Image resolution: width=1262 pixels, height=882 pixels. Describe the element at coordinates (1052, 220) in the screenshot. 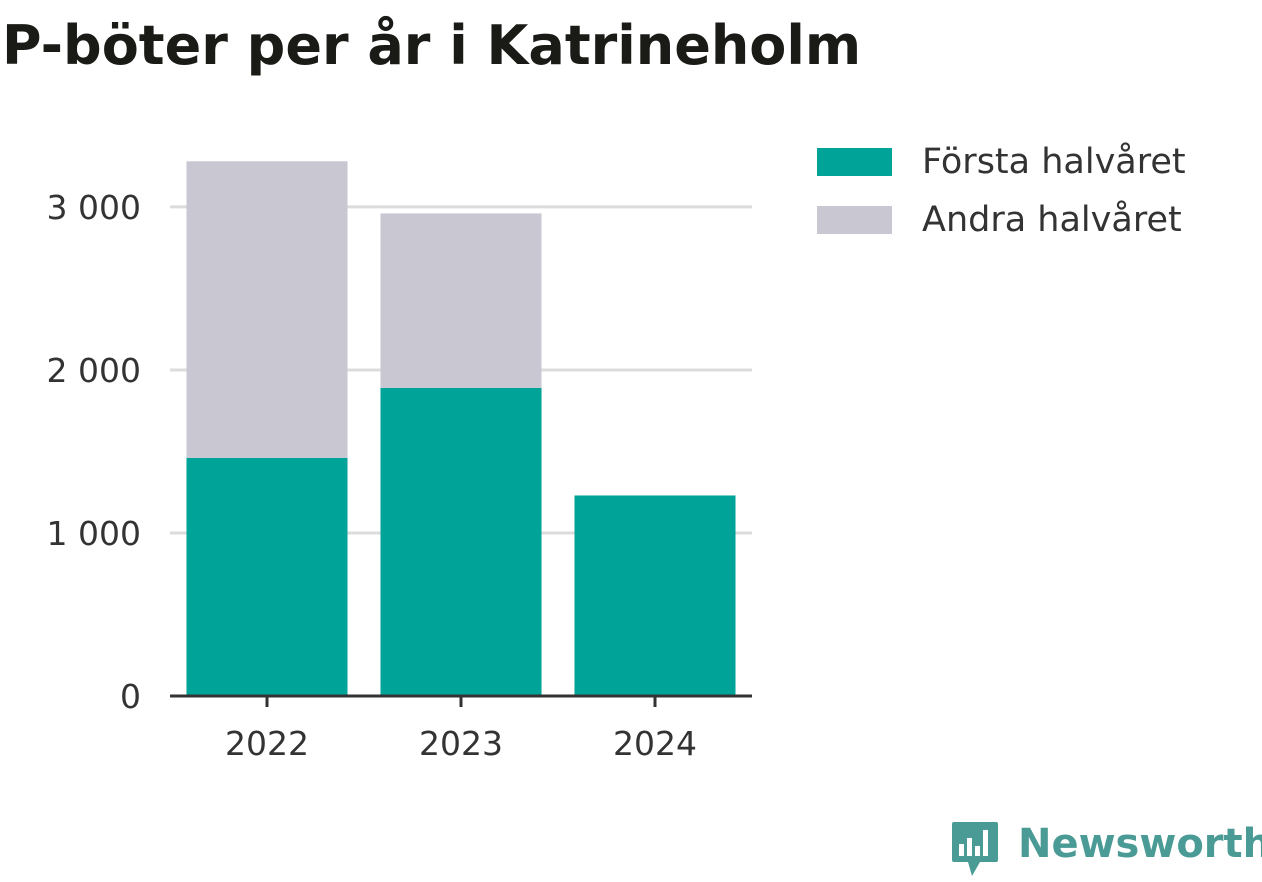

I see `legend-label-second-half: Andra halvåret` at that location.